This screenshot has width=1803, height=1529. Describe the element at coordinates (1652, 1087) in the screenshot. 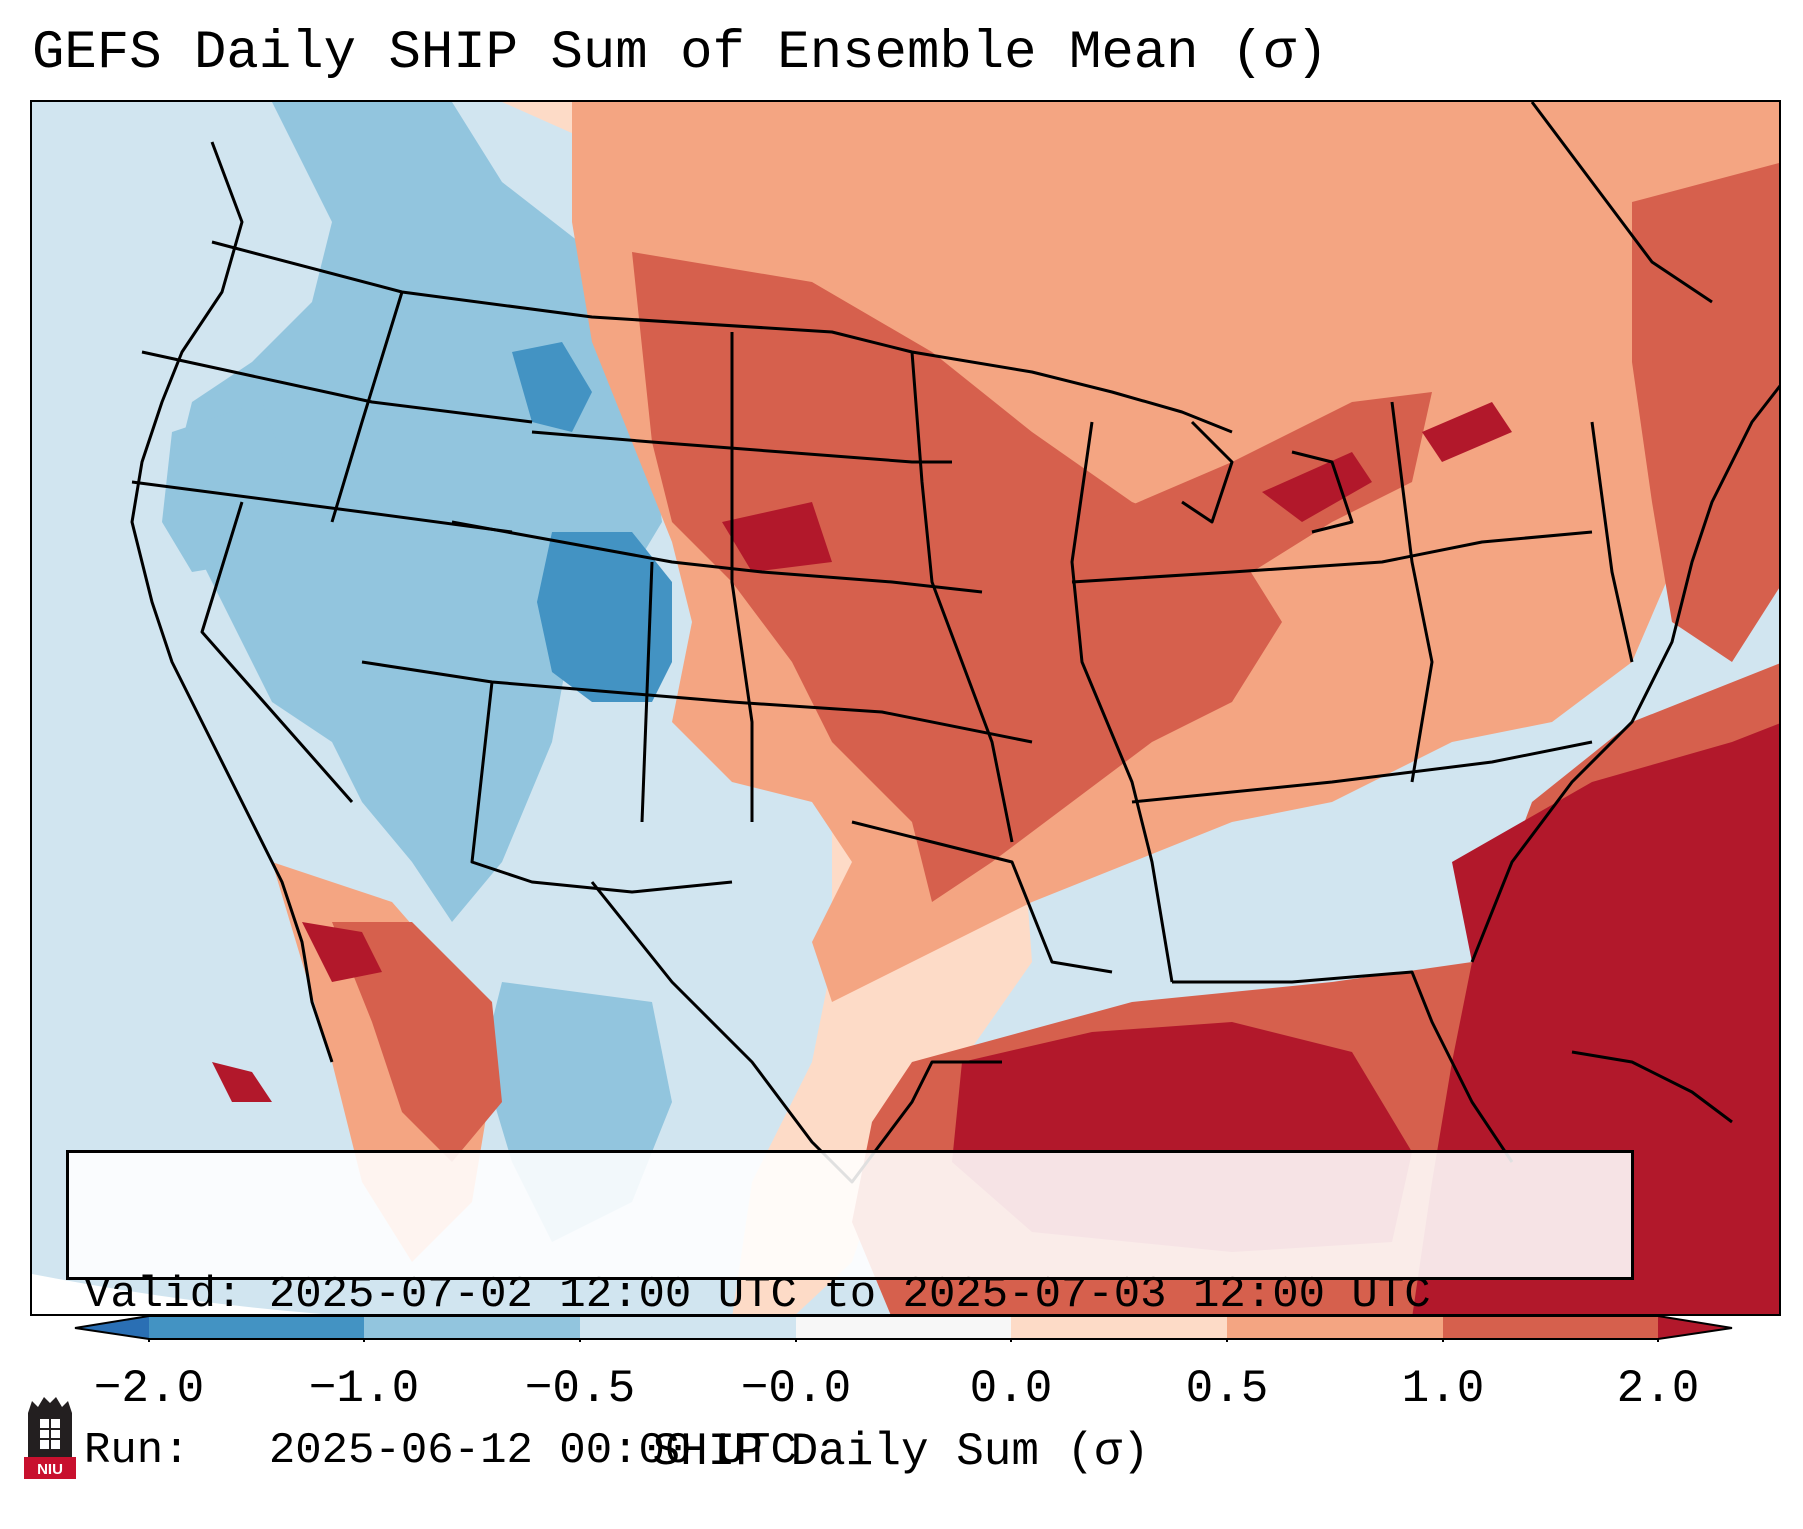

I see `cuba-outline` at that location.